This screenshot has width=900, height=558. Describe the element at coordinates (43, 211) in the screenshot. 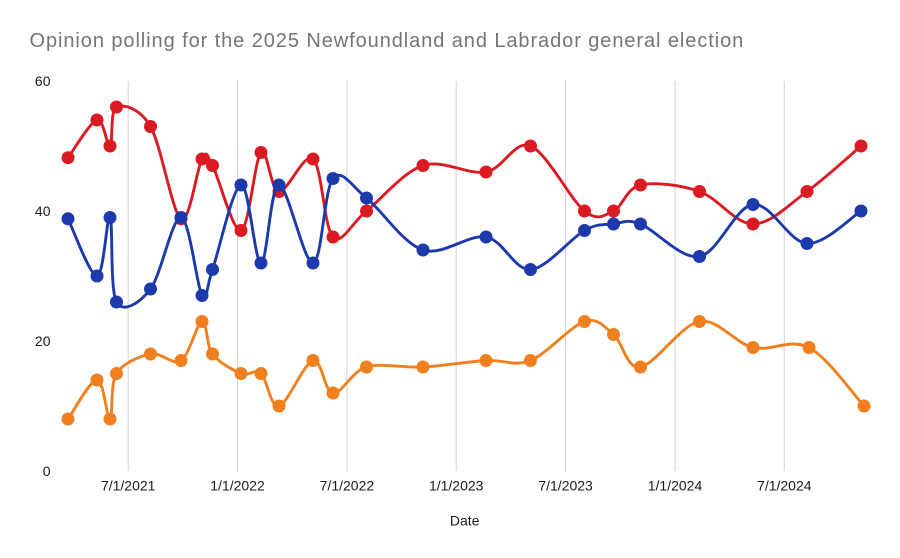

I see `svg-text: 40` at that location.